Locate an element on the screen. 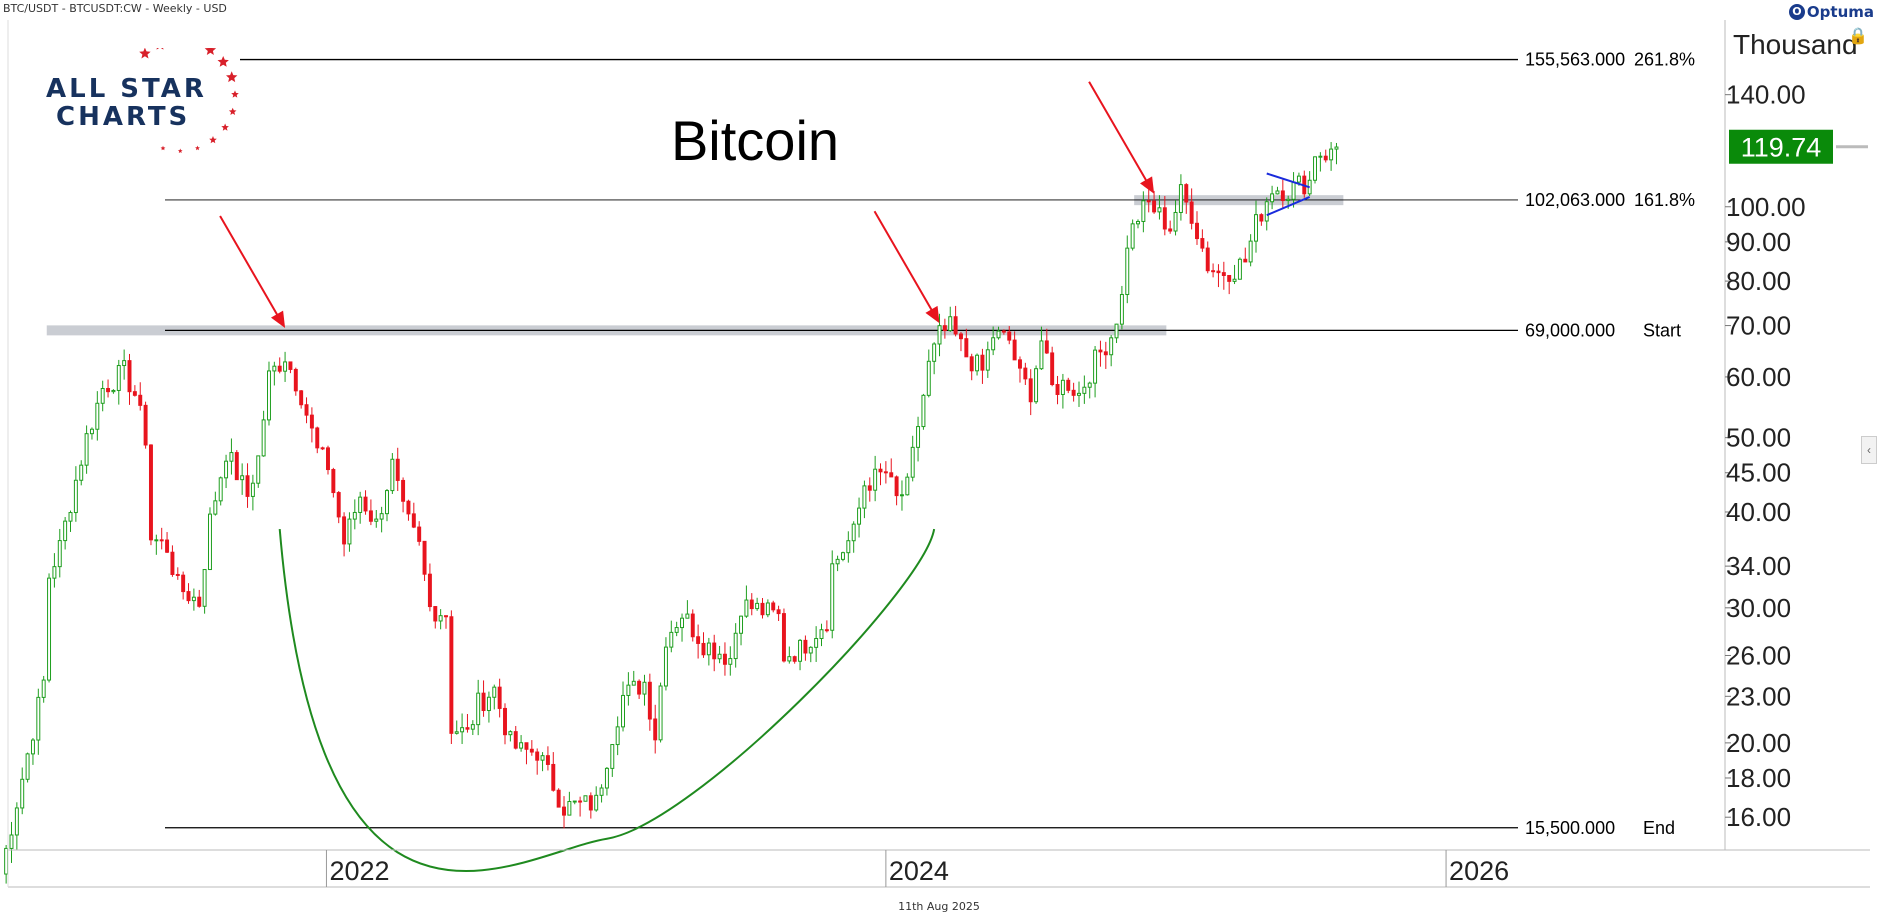 This screenshot has height=924, width=1878. y-tick-label: 100.00 is located at coordinates (1766, 207).